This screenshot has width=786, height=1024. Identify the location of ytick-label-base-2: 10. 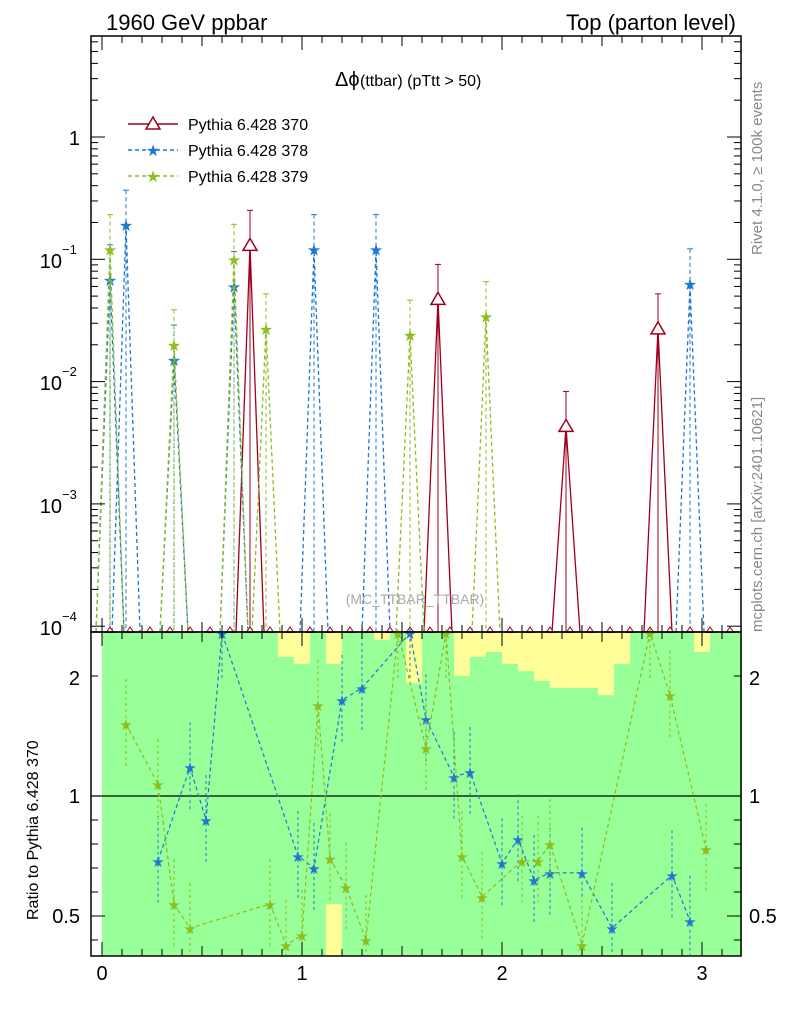
(51, 384).